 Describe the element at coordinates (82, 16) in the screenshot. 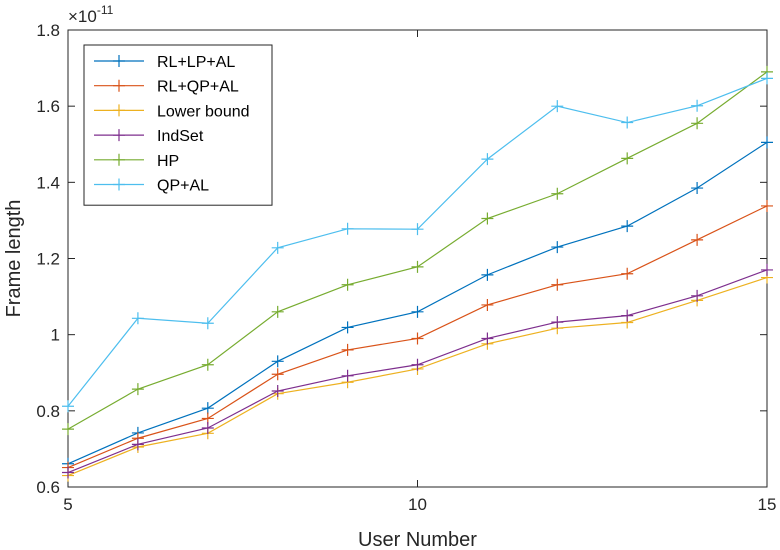

I see `exponent-base: ×10` at that location.